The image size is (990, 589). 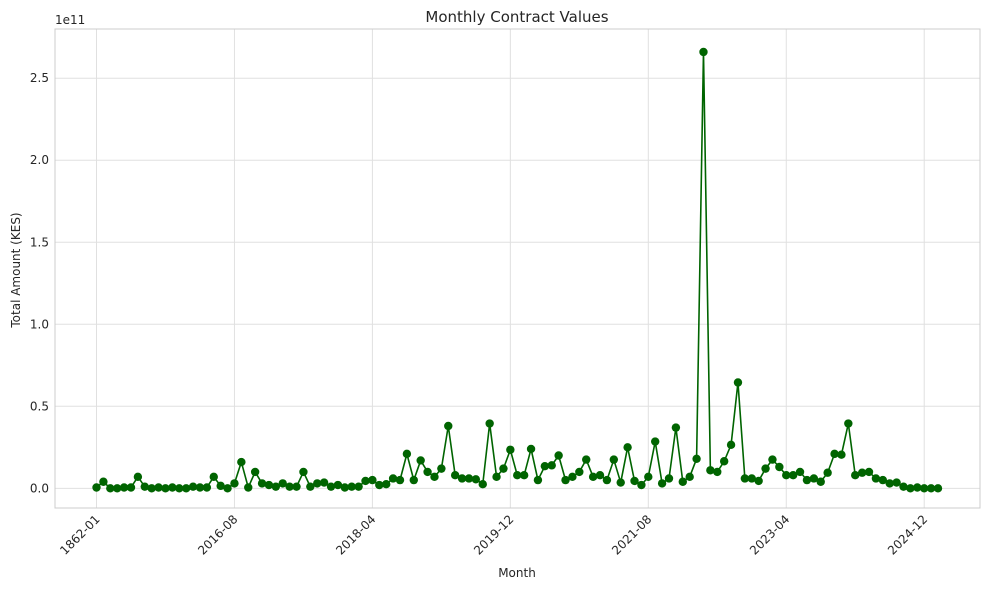 What do you see at coordinates (39, 324) in the screenshot?
I see `y-tick-label: 1.0` at bounding box center [39, 324].